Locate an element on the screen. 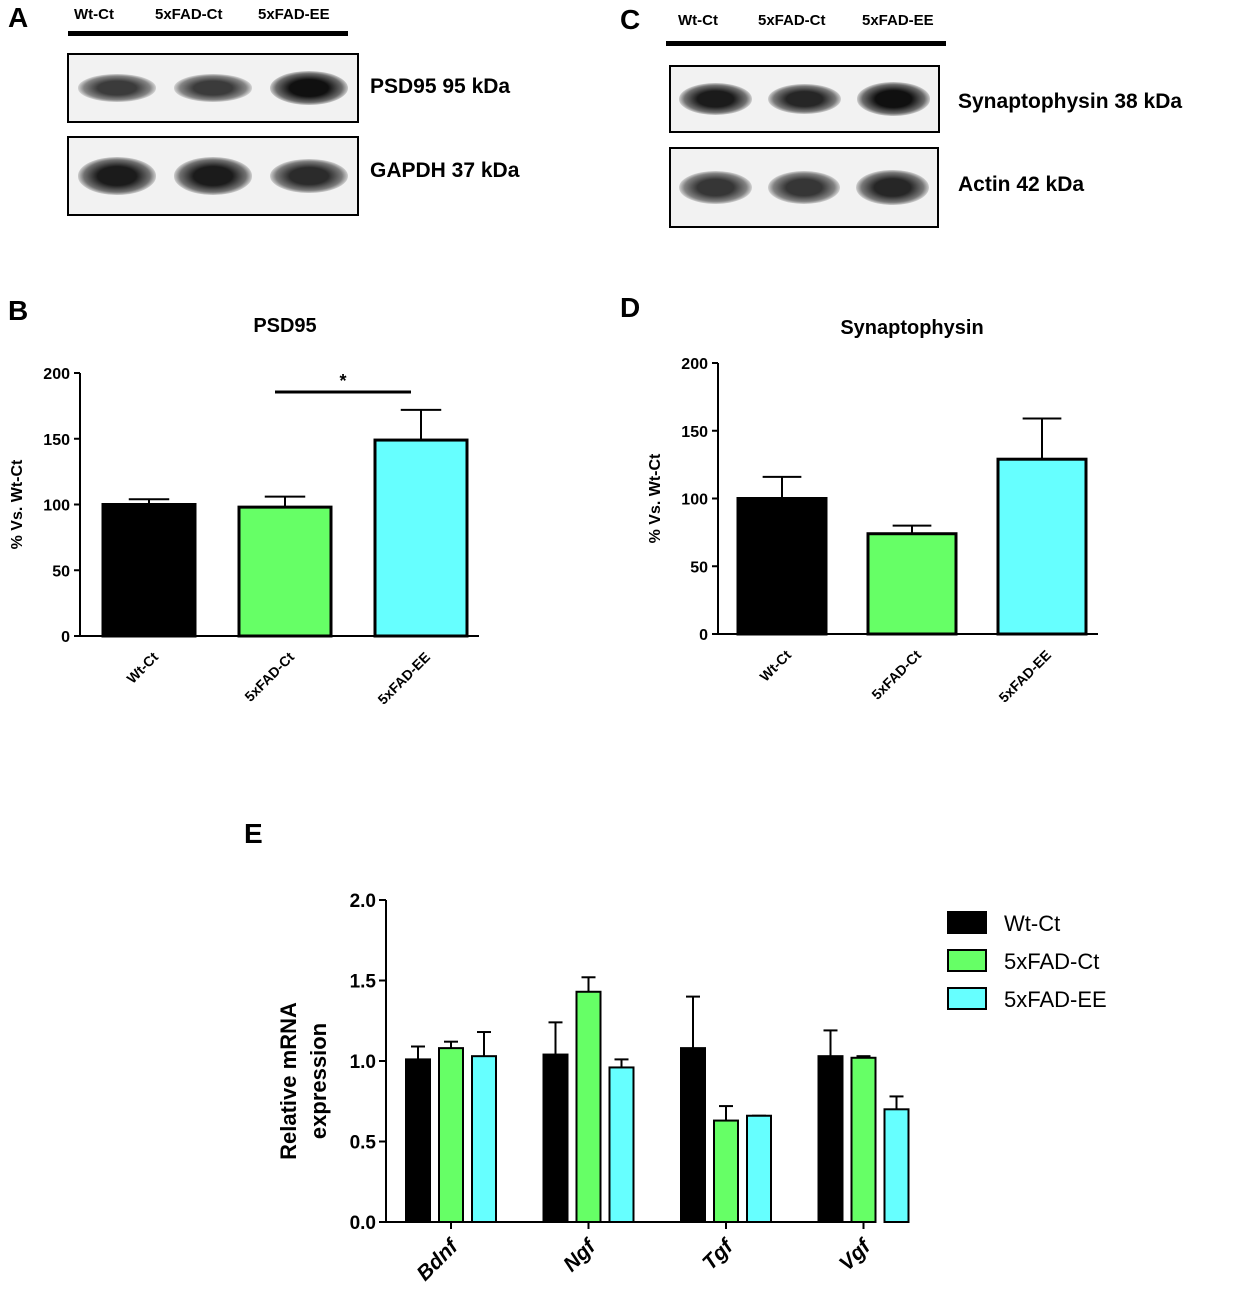  blot-actin is located at coordinates (804, 187).